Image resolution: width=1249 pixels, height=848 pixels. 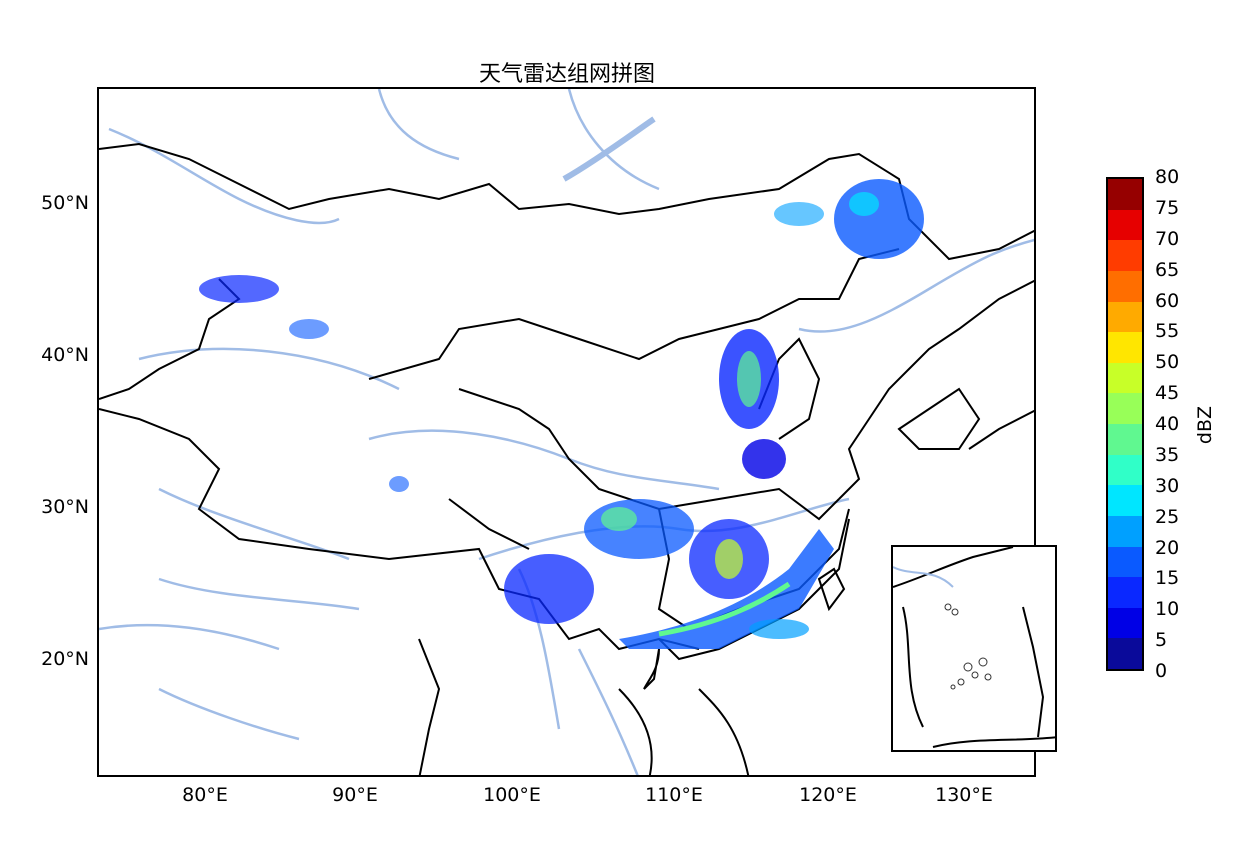 What do you see at coordinates (1161, 671) in the screenshot?
I see `colorbar-tick: 0` at bounding box center [1161, 671].